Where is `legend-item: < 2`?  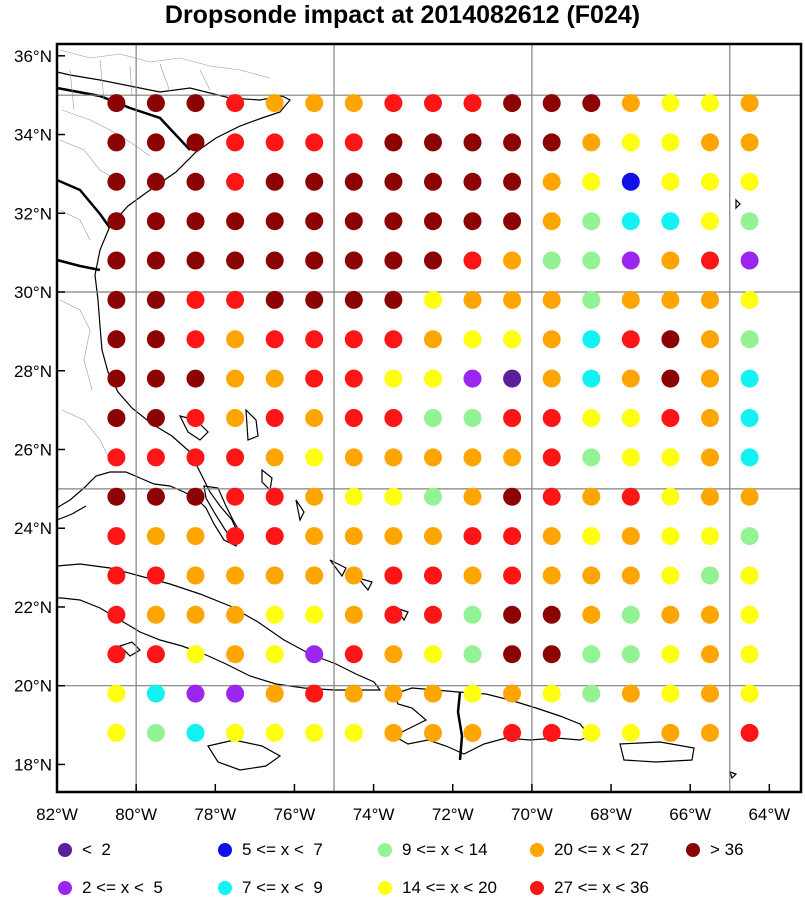 legend-item: < 2 is located at coordinates (84, 850).